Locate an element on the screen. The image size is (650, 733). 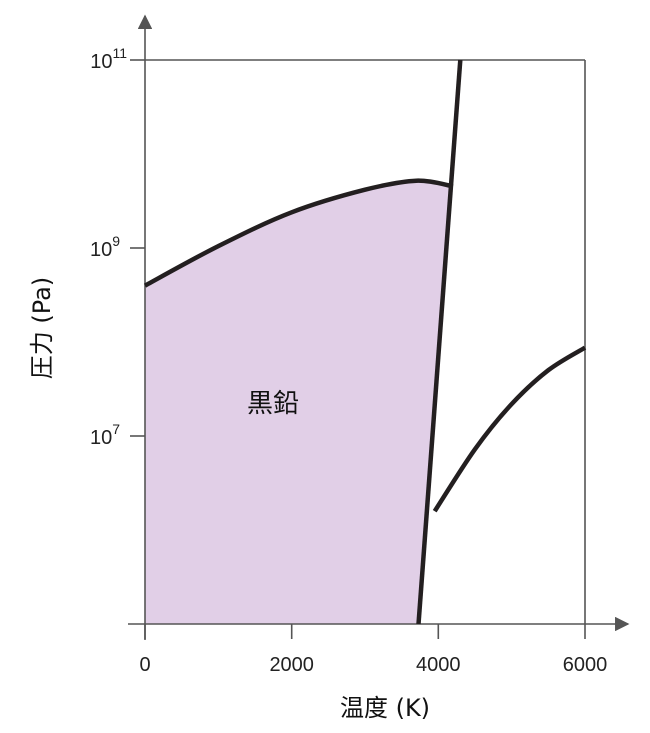
y-tick-label-9: 10⁹ is located at coordinates (105, 247).